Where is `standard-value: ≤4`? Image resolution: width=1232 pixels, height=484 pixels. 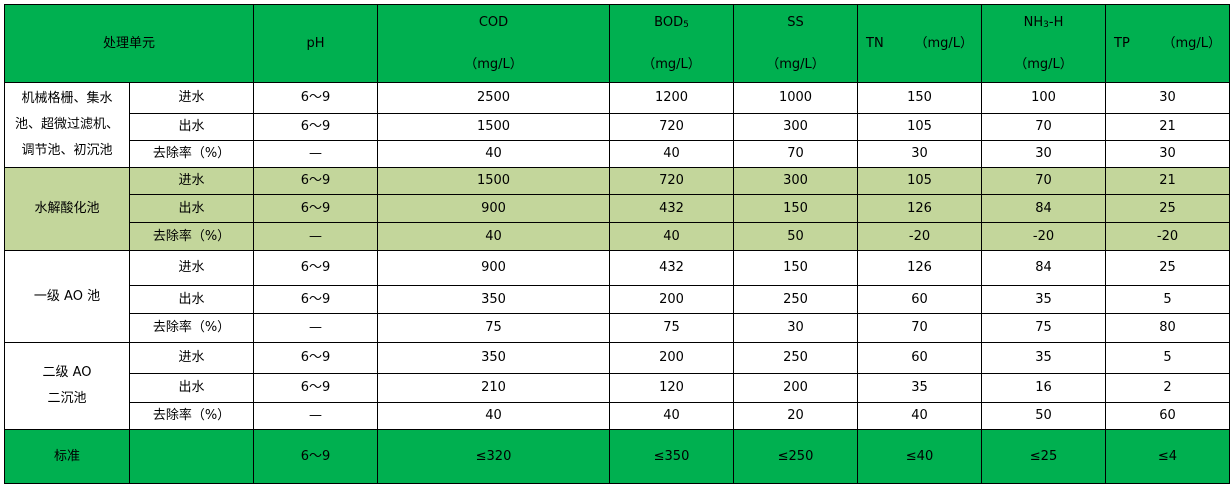 standard-value: ≤4 is located at coordinates (1167, 456).